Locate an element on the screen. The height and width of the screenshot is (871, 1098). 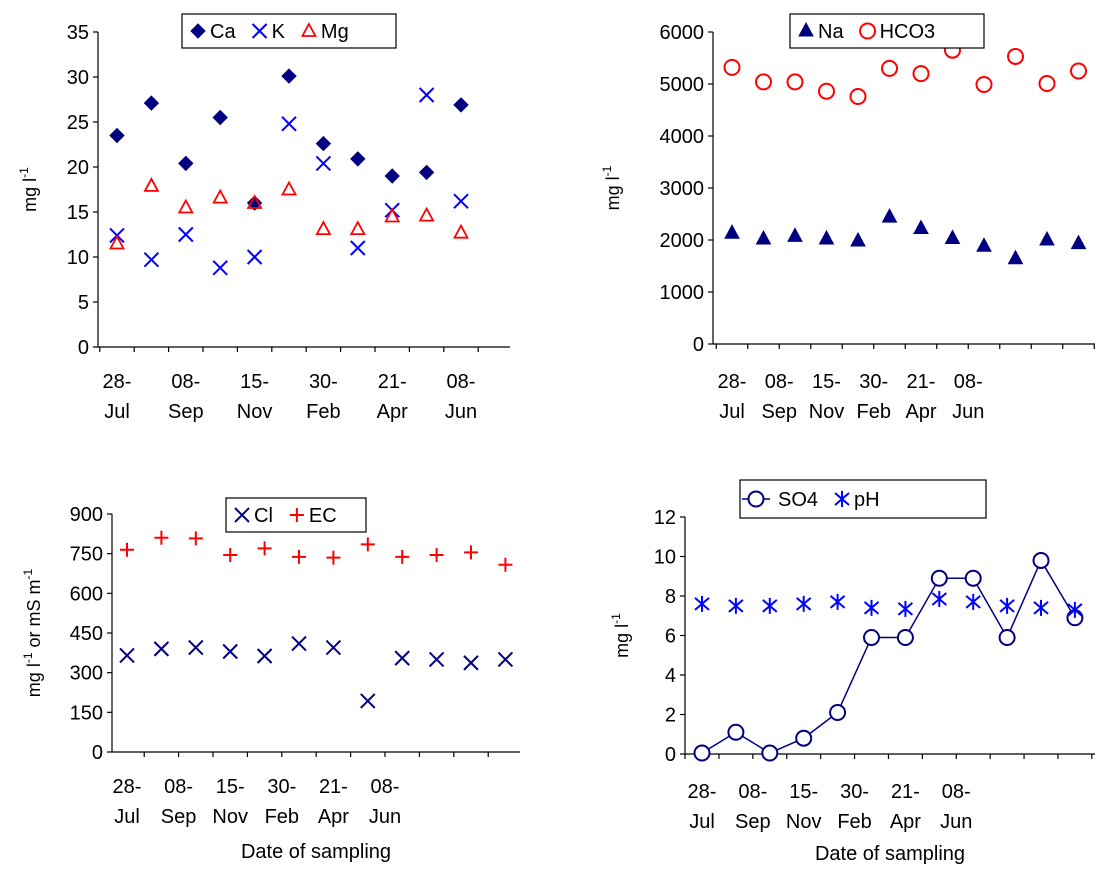
legend: Cl EC is located at coordinates (296, 515).